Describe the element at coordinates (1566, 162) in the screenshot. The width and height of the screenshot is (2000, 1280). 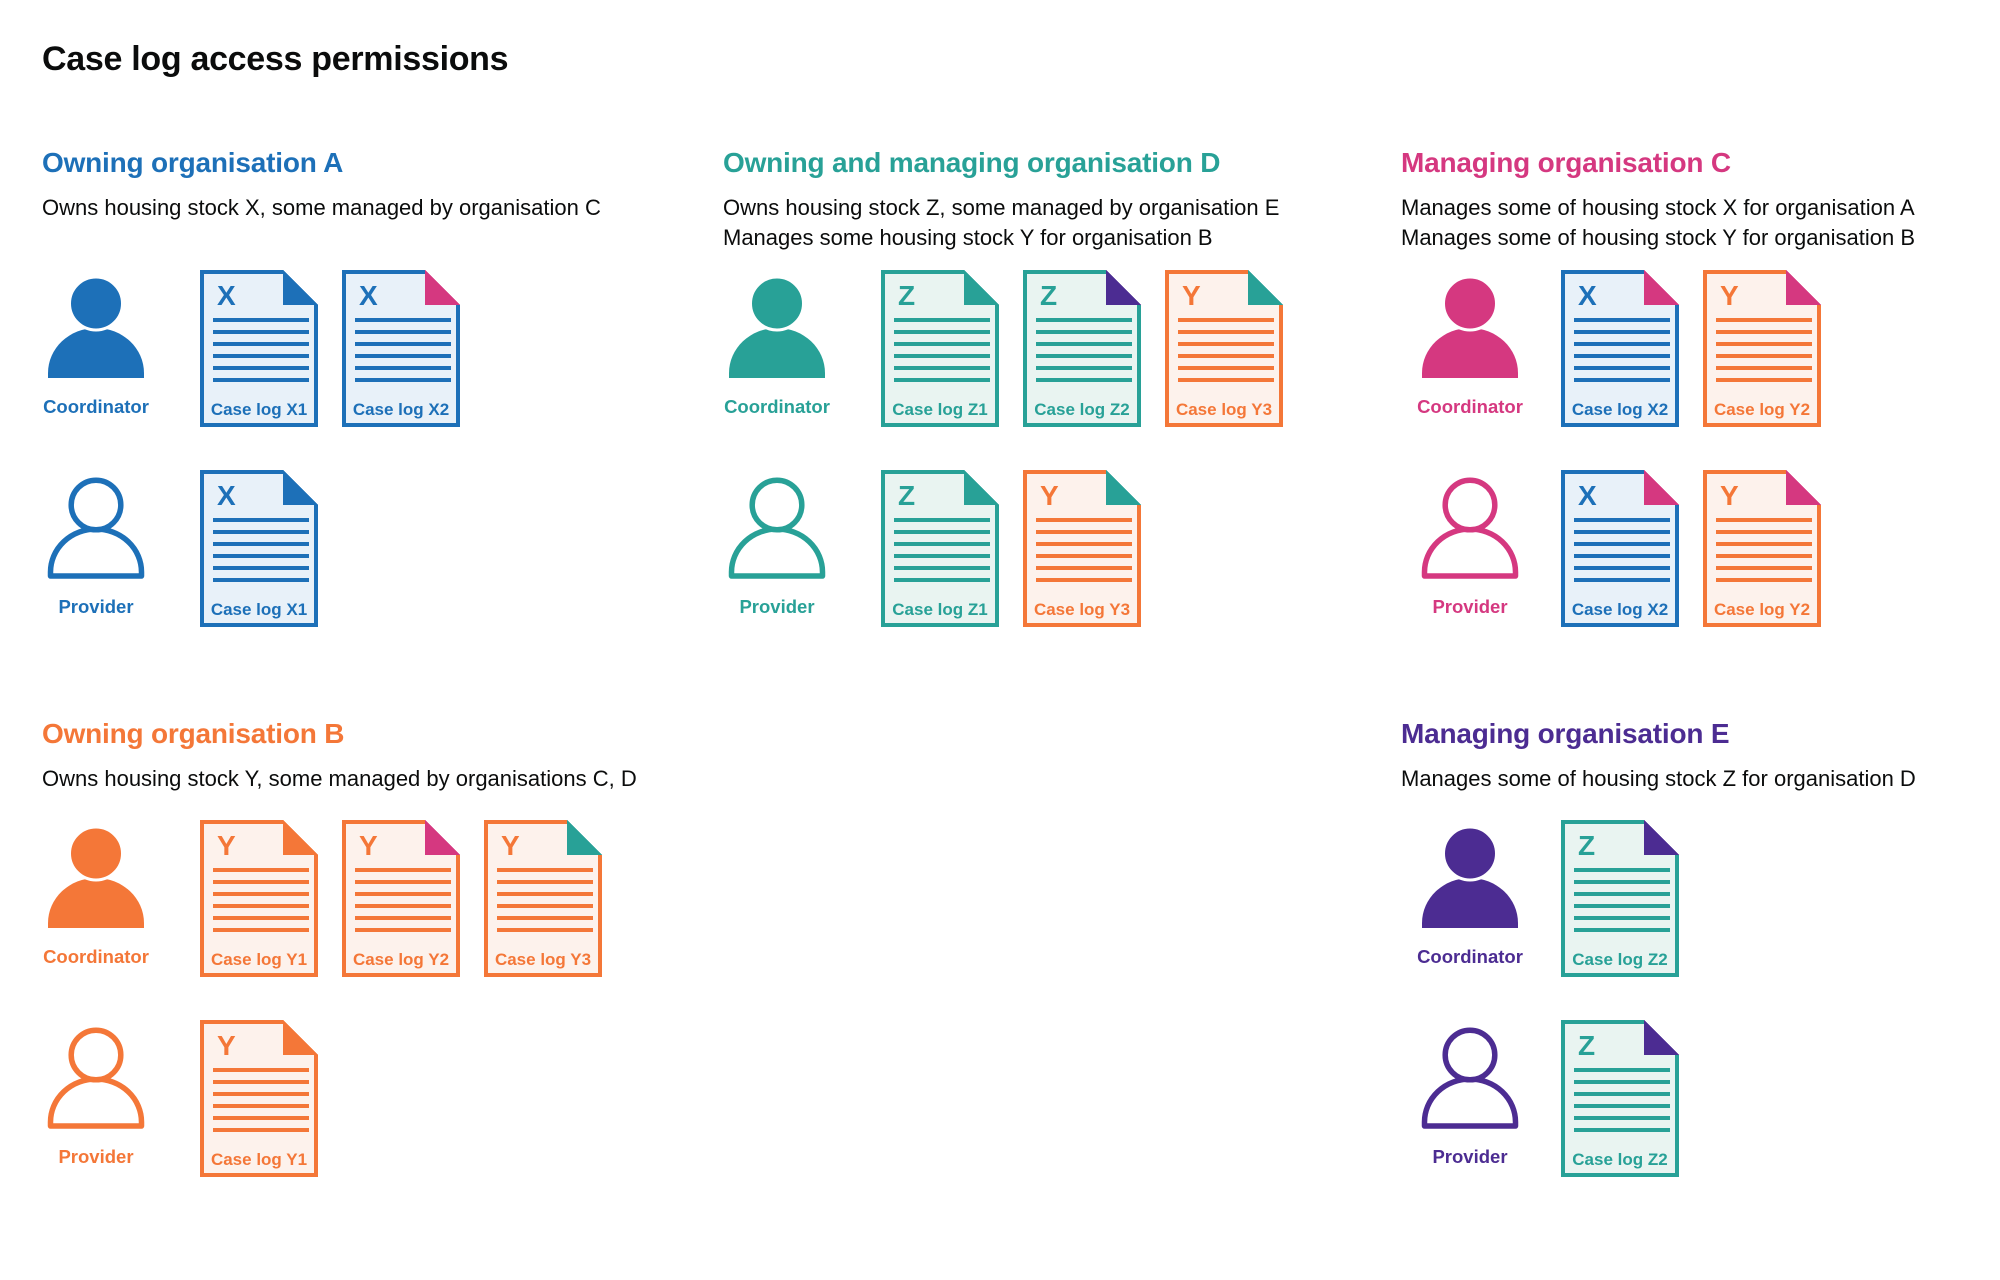
I see `section-heading: Managing organisation C` at that location.